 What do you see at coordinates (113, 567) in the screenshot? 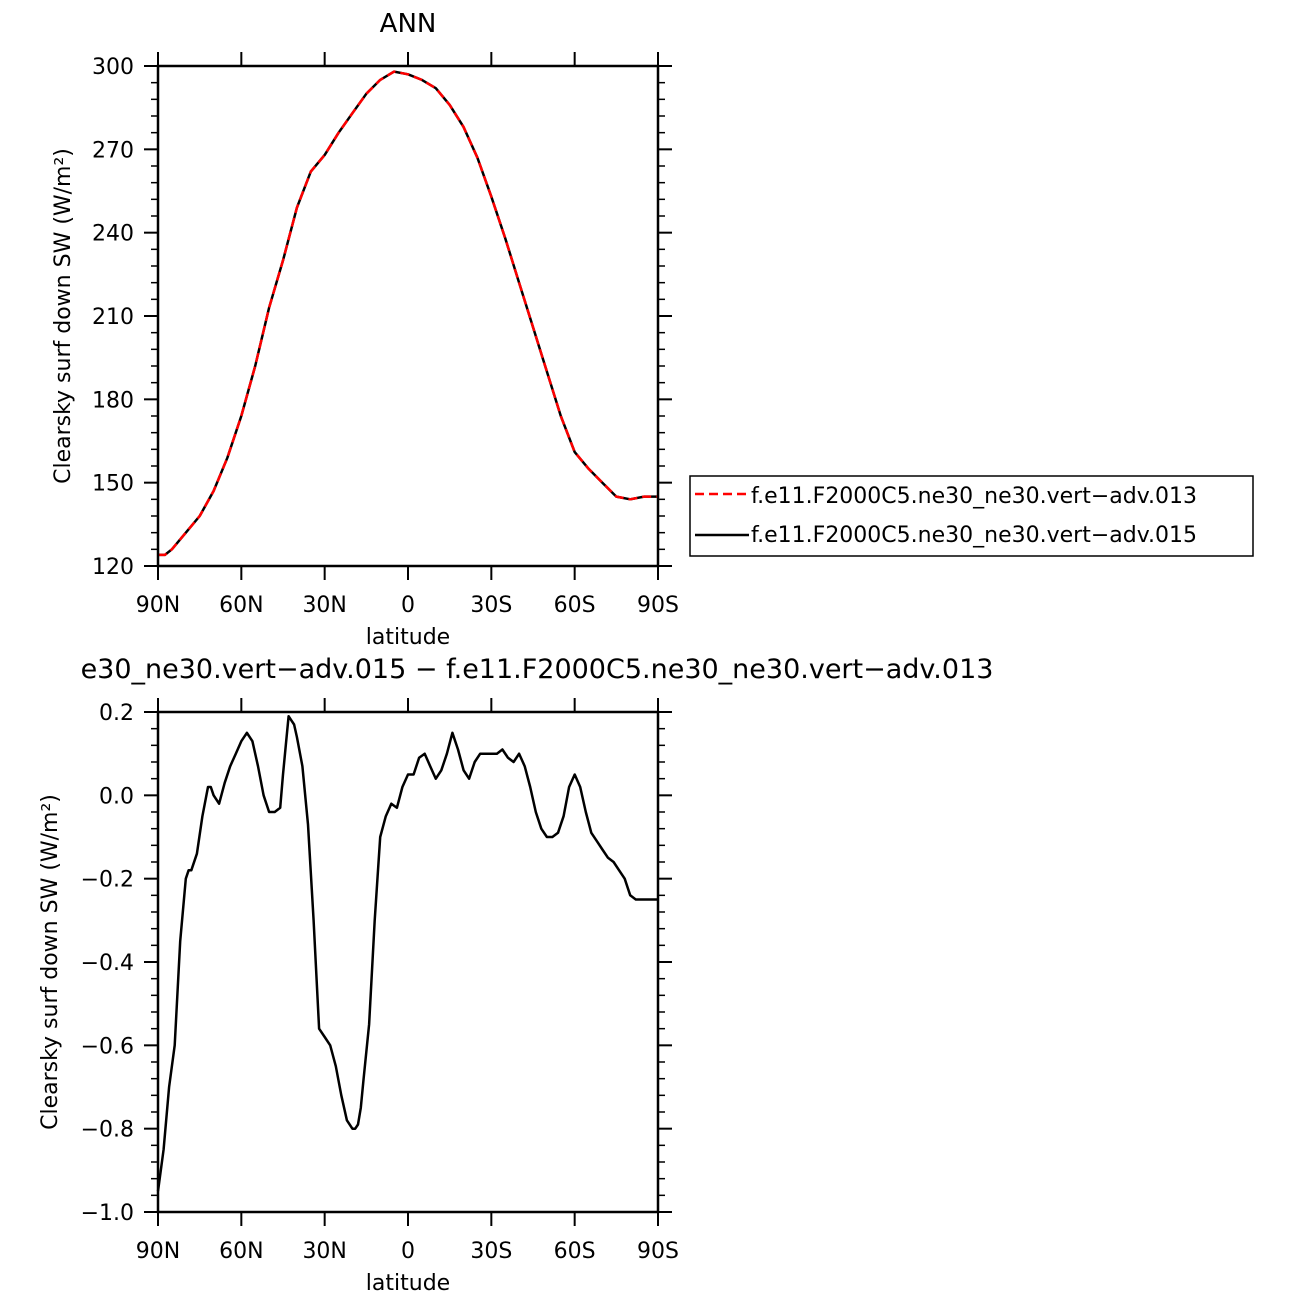
I see `y-tick-label: 120` at bounding box center [113, 567].